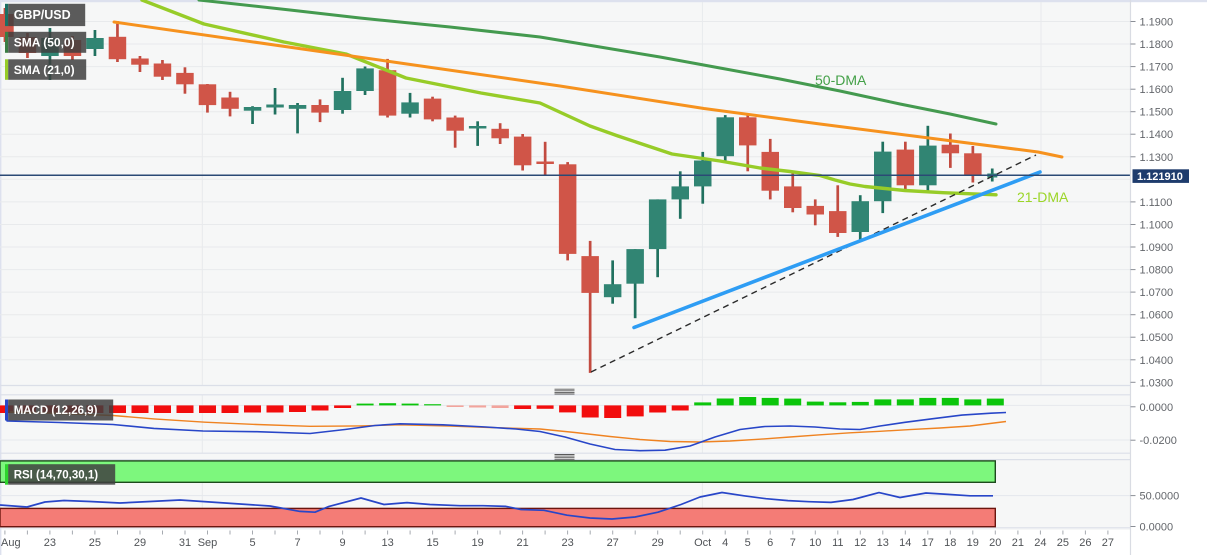  What do you see at coordinates (1157, 135) in the screenshot?
I see `svg-text: 1.1400` at bounding box center [1157, 135].